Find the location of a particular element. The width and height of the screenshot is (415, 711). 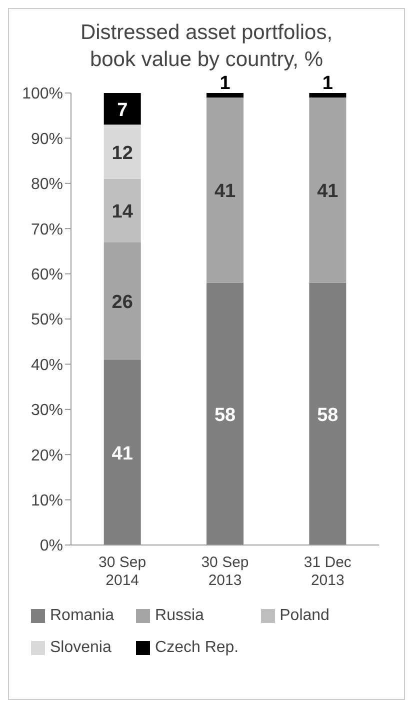

x-tick-label: 30 Sep 2014 is located at coordinates (122, 571).